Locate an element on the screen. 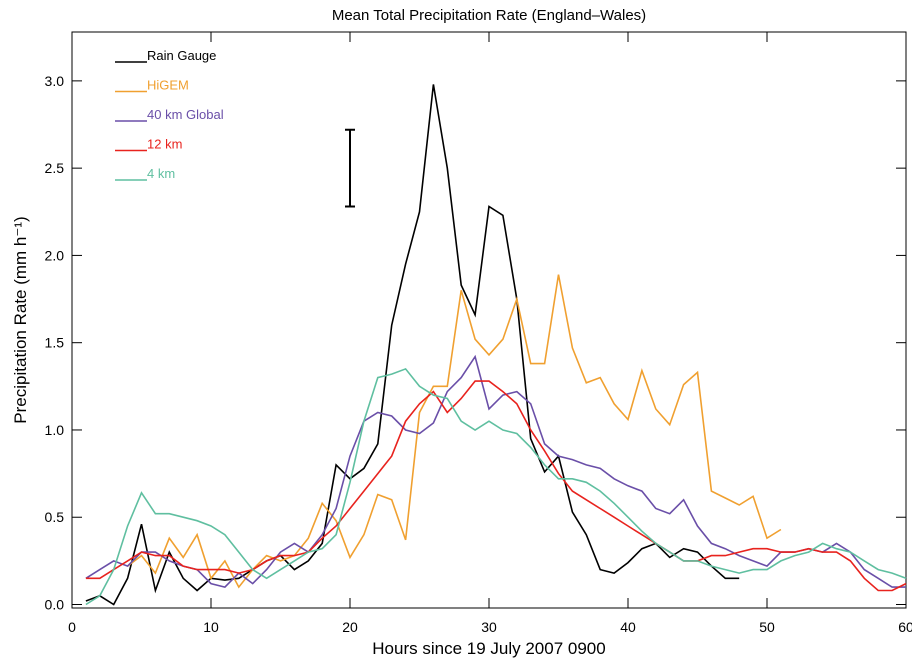 Image resolution: width=912 pixels, height=667 pixels. y-tick-label: 0.5 is located at coordinates (55, 517).